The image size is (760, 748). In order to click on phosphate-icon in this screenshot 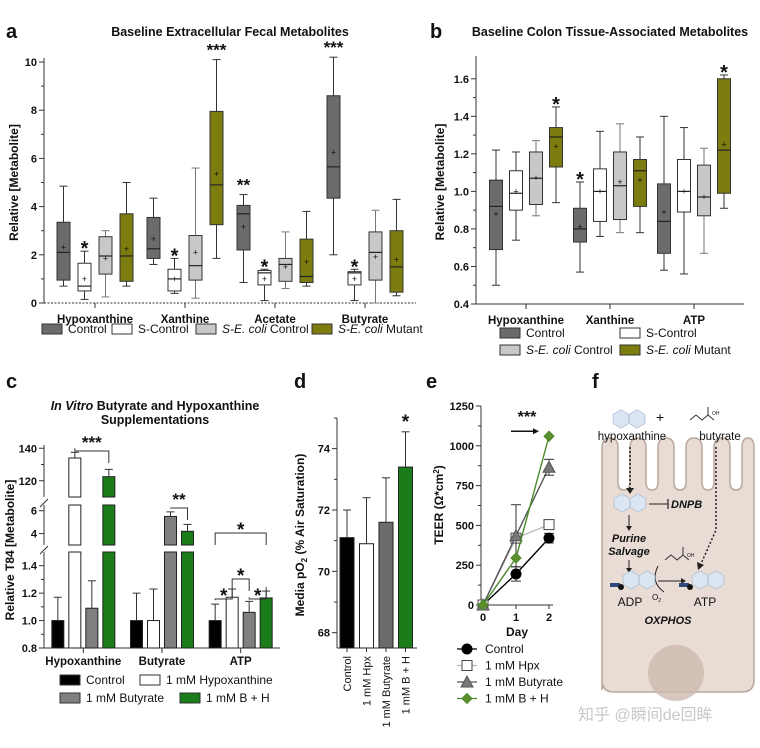, I will do `click(621, 587)`.